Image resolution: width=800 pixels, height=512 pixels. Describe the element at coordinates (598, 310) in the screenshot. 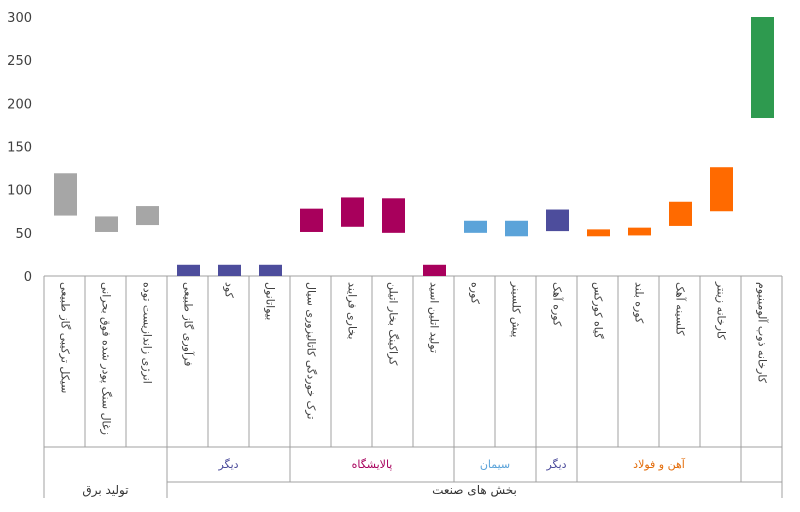

I see `category-label: گیاه کورکس` at that location.